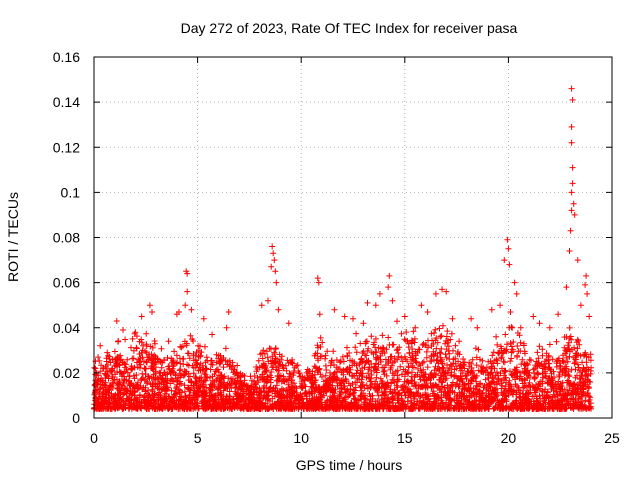  What do you see at coordinates (94, 438) in the screenshot?
I see `x-tick-label: 0` at bounding box center [94, 438].